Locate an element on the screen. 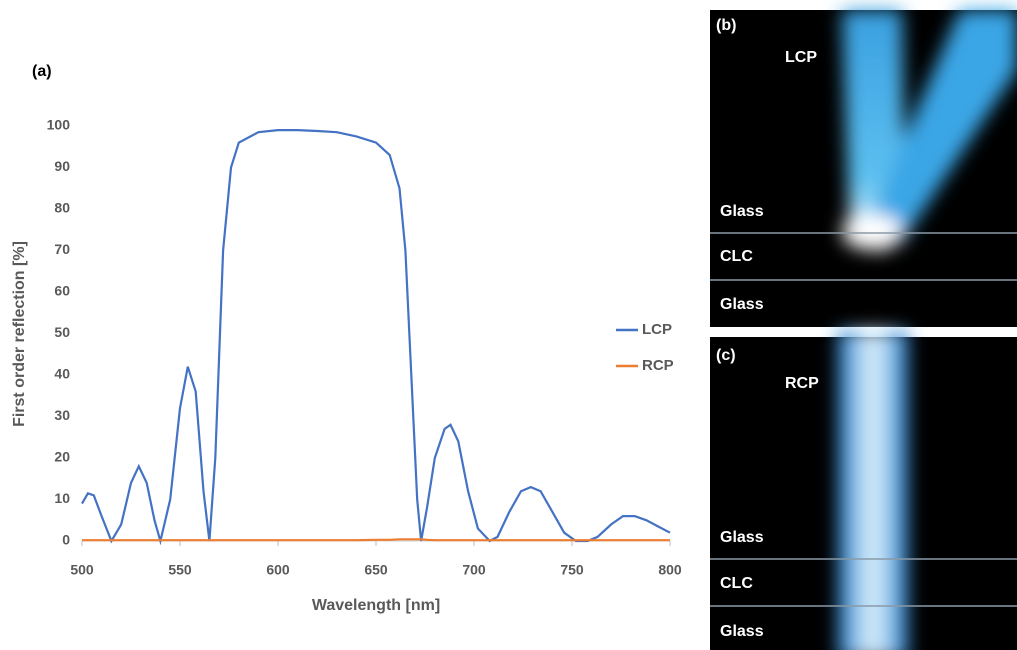  y-tick-label: 90 is located at coordinates (62, 166).